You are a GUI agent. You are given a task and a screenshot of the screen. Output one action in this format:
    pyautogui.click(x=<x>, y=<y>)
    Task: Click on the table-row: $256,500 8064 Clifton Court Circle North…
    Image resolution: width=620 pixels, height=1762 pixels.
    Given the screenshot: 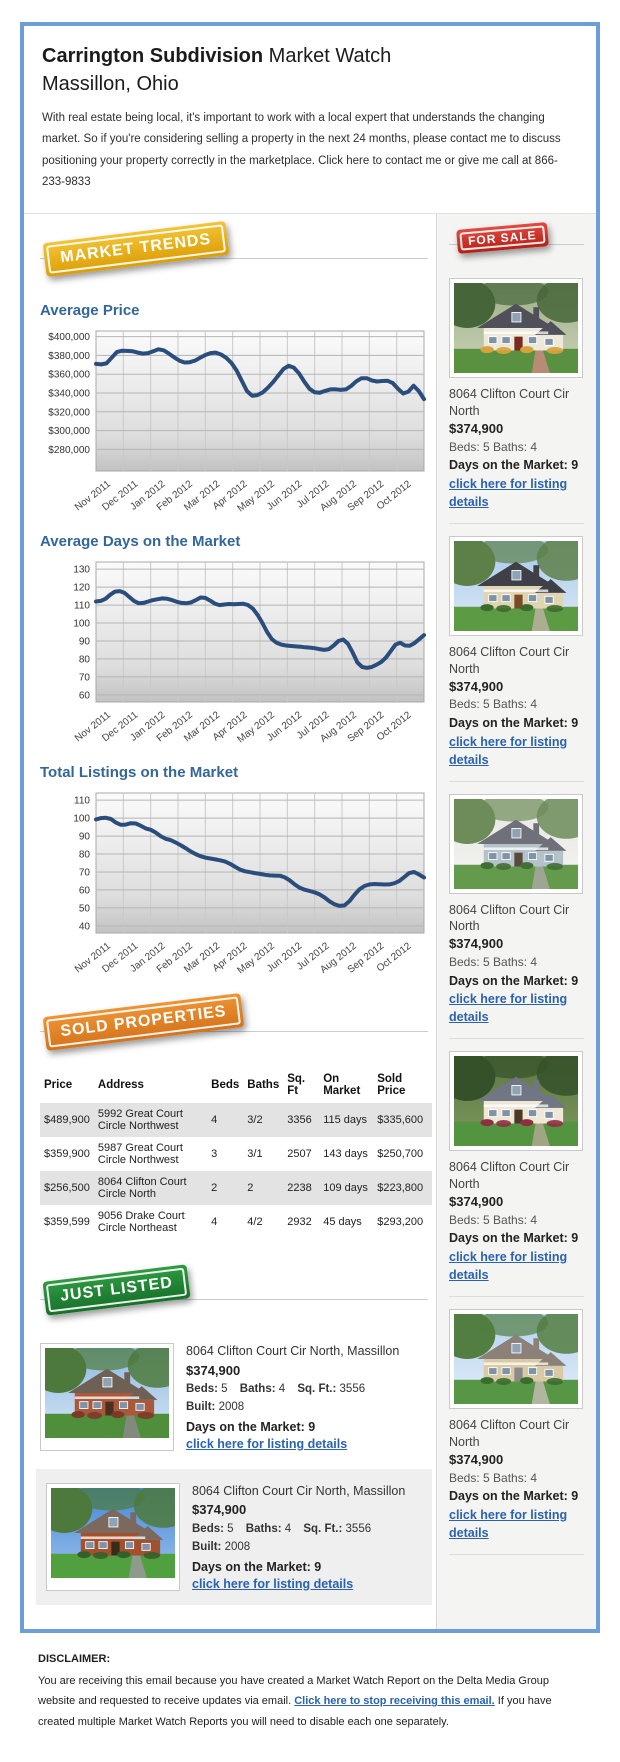 What is the action you would take?
    pyautogui.click(x=236, y=1188)
    